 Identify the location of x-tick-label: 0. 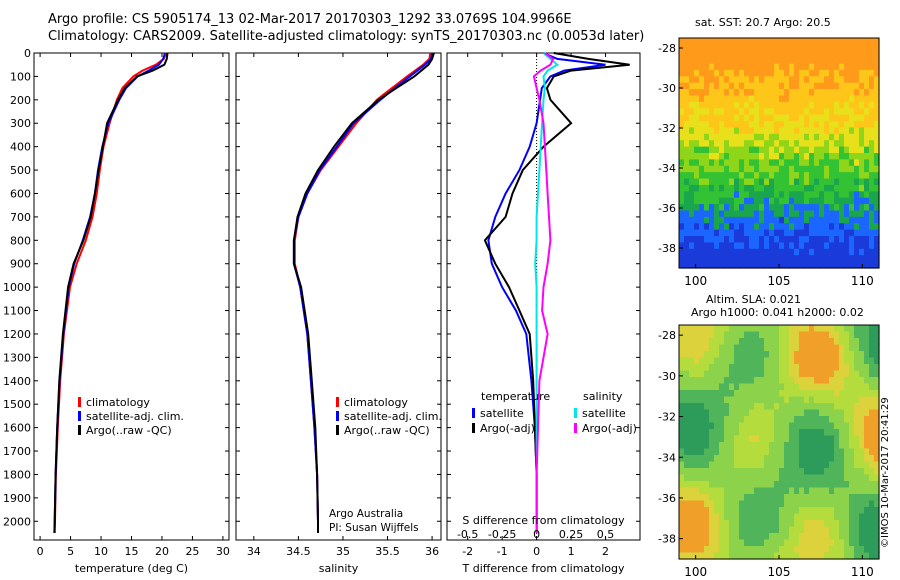
(536, 551).